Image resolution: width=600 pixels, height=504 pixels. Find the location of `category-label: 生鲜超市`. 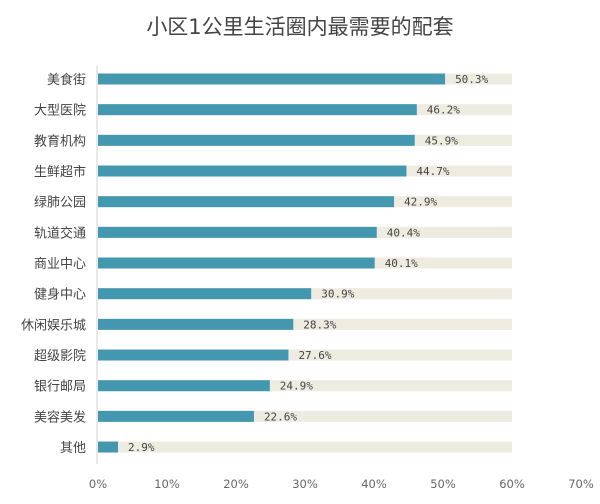

category-label: 生鲜超市 is located at coordinates (60, 172).